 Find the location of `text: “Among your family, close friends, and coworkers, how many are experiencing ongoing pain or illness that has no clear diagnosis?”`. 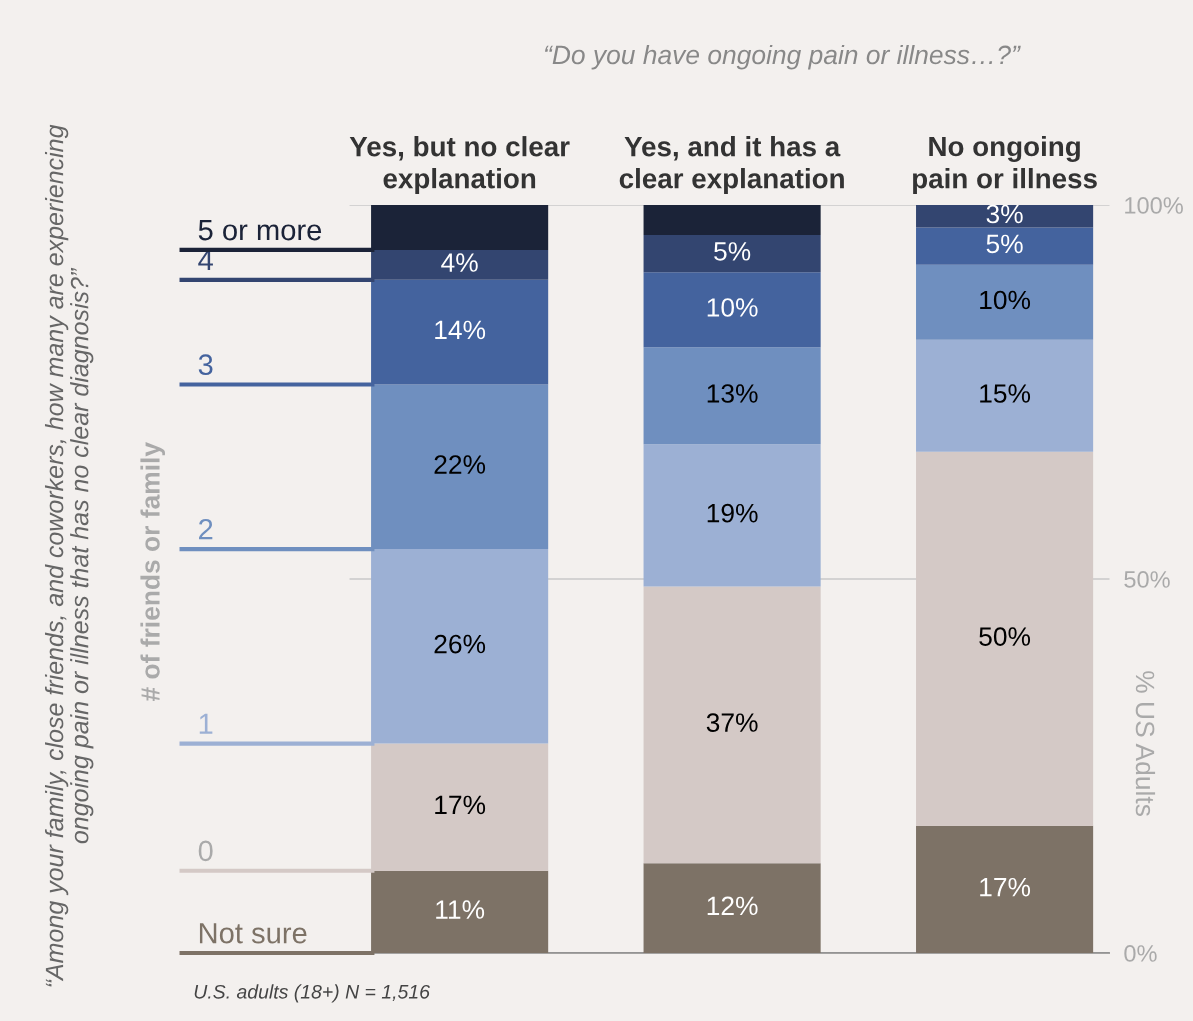

text: “Among your family, close friends, and coworkers, how many are experiencing ongoing pain or illness that has no clear diagnosis?” is located at coordinates (69, 555).